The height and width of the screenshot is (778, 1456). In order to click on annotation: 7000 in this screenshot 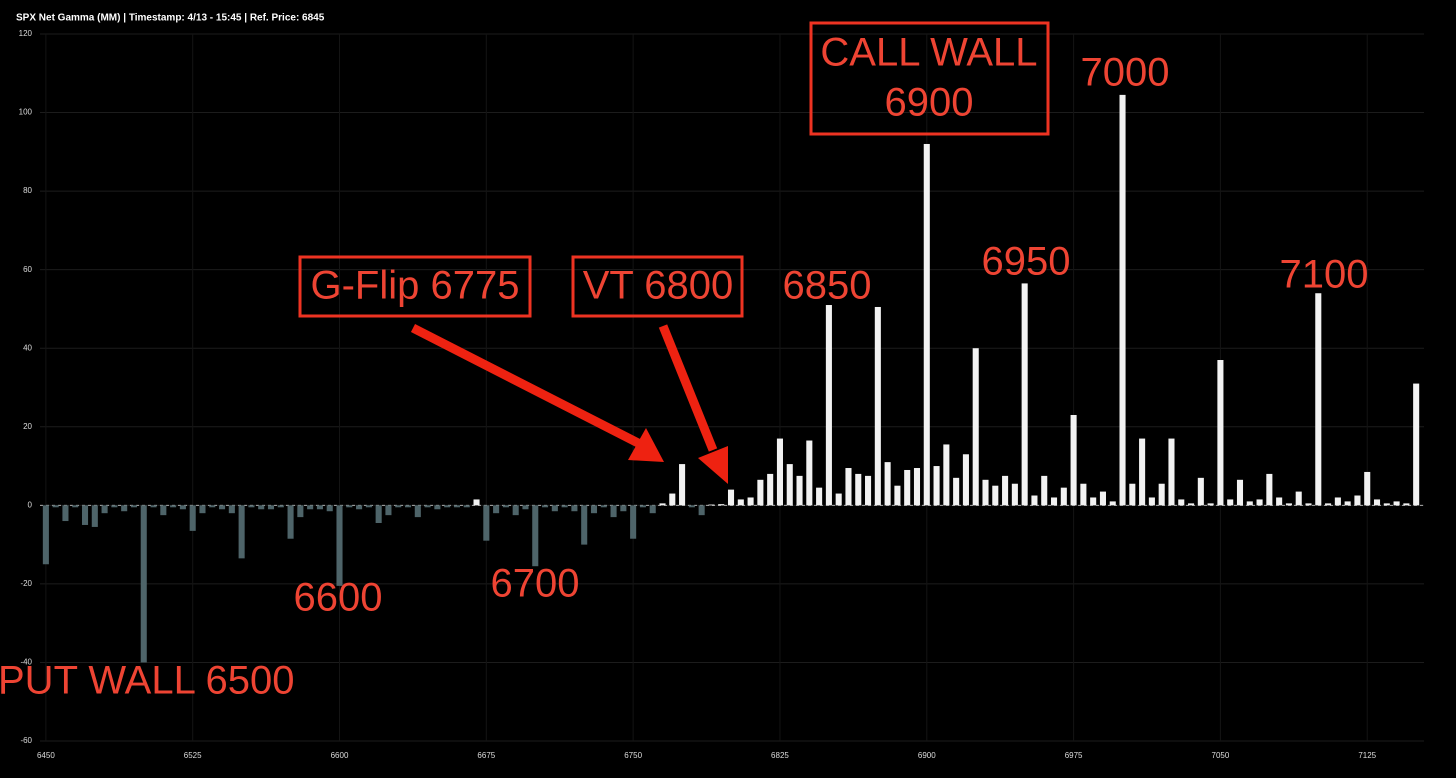, I will do `click(1125, 73)`.